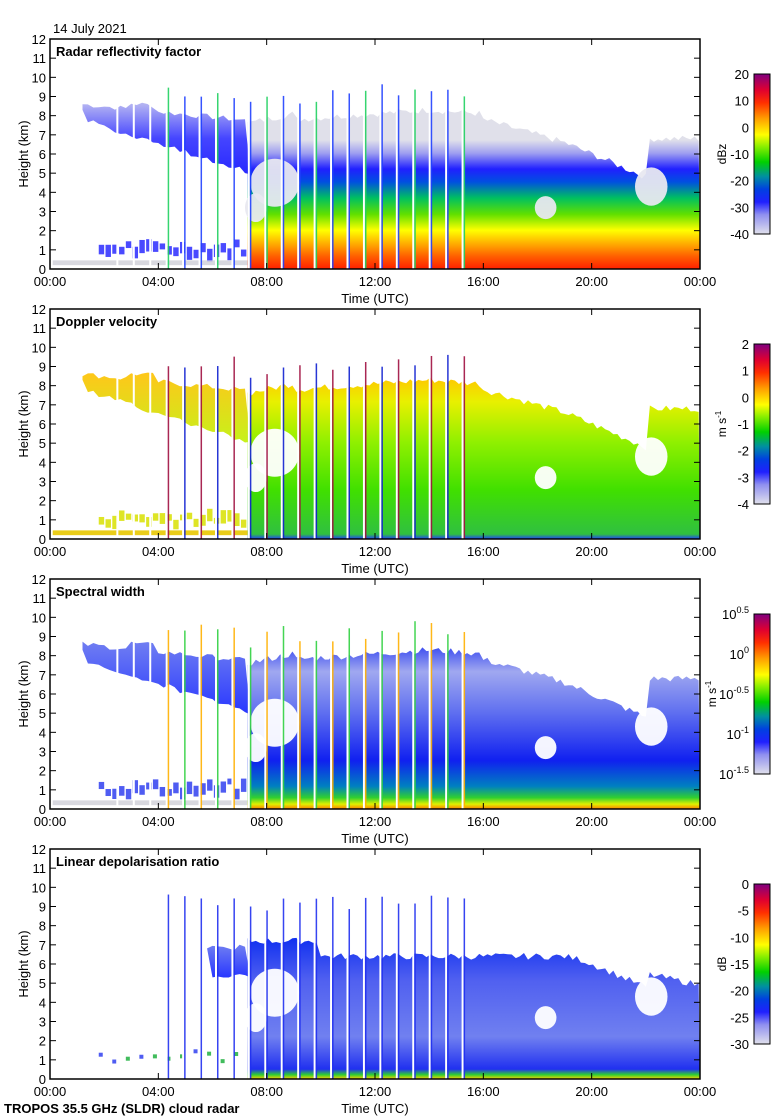  Describe the element at coordinates (745, 344) in the screenshot. I see `colorbar-tick-label: 2` at that location.